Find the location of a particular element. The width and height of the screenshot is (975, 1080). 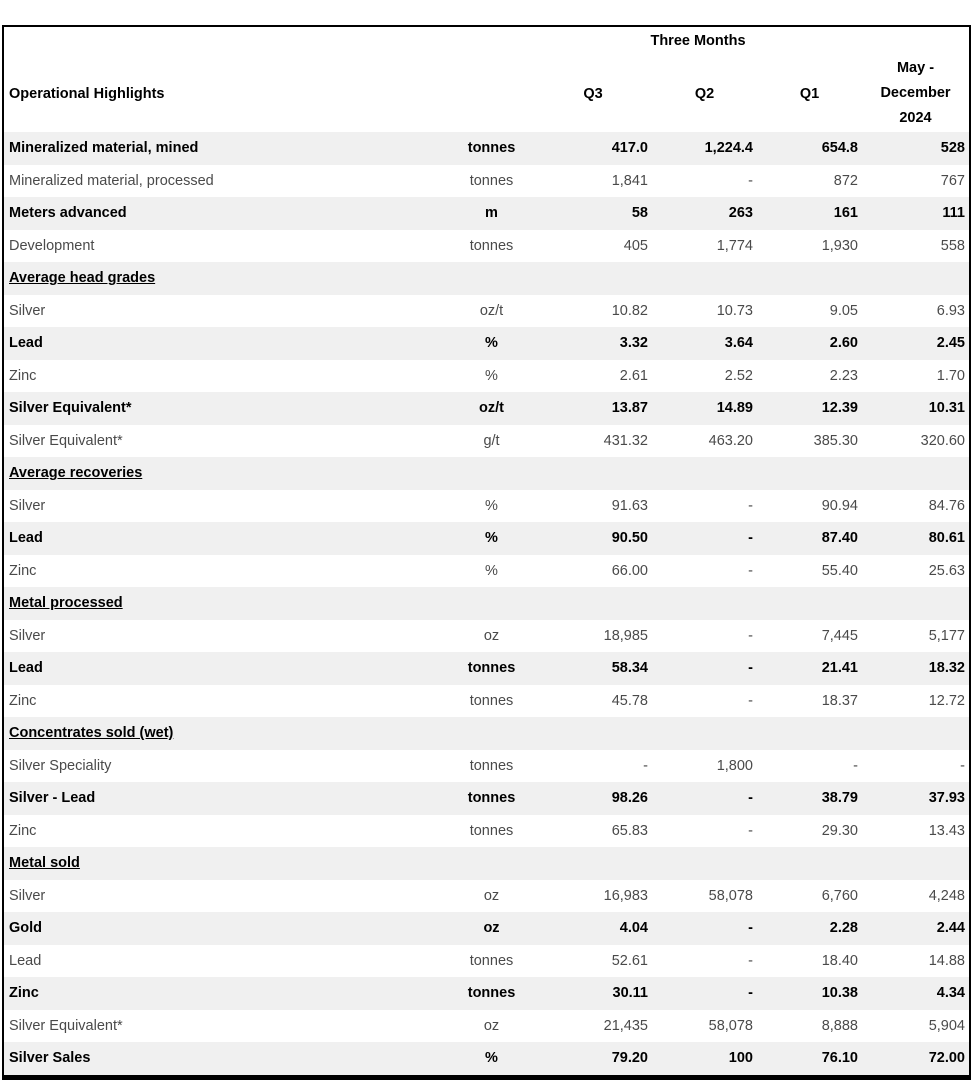

column-header-label: Operational Highlights is located at coordinates (87, 93).